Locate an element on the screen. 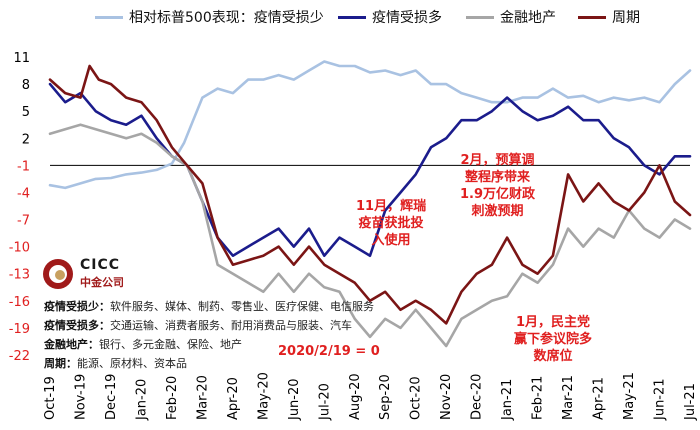 The height and width of the screenshot is (430, 700). baseline-date-annotation: 2020/2/19 = 0 is located at coordinates (329, 351).